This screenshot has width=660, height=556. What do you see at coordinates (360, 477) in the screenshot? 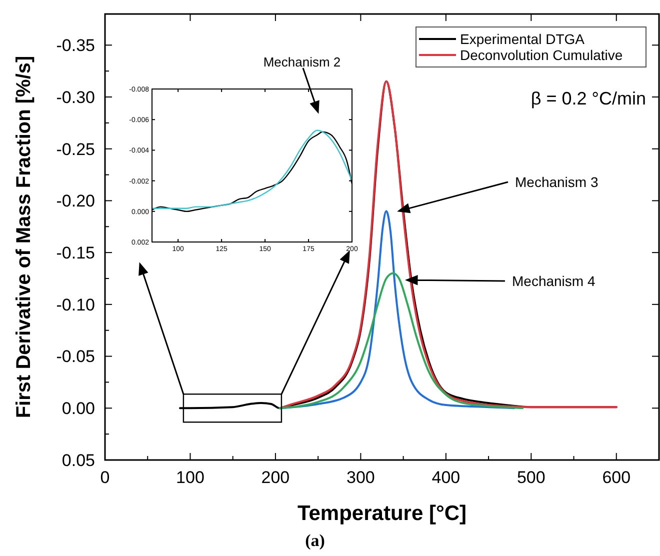
I see `x-tick-label: 300` at bounding box center [360, 477].